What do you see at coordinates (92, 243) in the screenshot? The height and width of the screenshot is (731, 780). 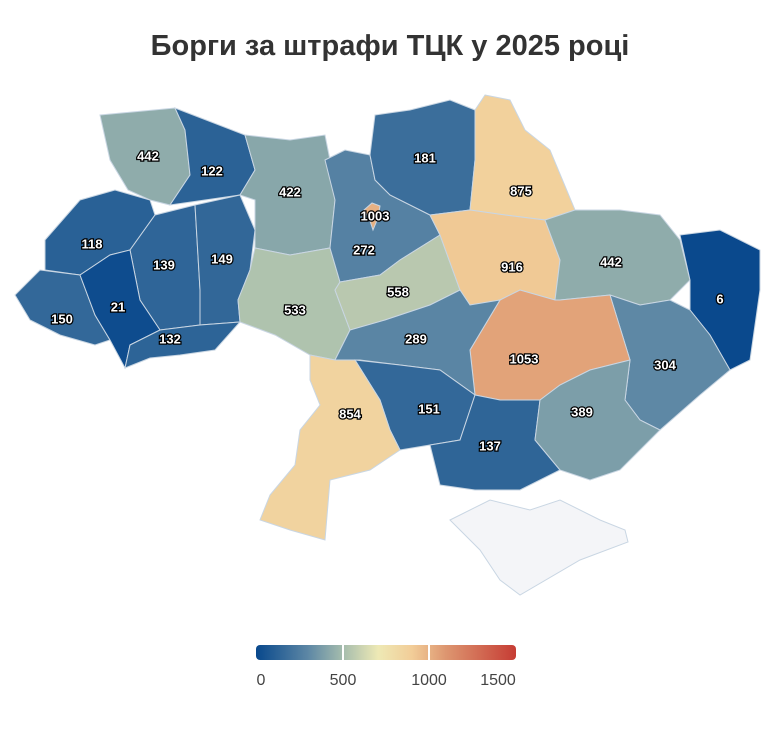 I see `value-label: 118` at bounding box center [92, 243].